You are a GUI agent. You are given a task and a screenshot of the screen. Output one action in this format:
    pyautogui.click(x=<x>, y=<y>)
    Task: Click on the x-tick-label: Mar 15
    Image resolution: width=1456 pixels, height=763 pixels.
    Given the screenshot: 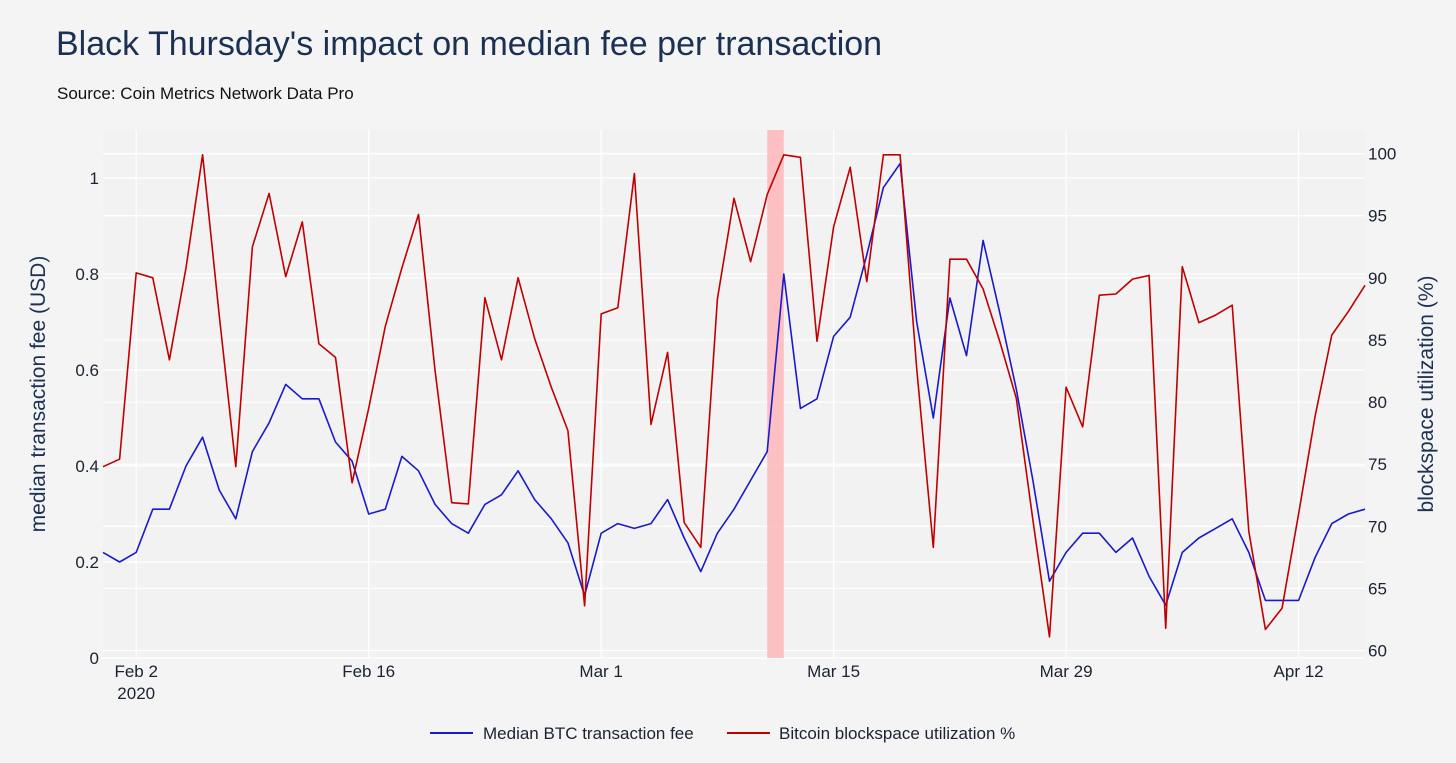 What is the action you would take?
    pyautogui.click(x=833, y=671)
    